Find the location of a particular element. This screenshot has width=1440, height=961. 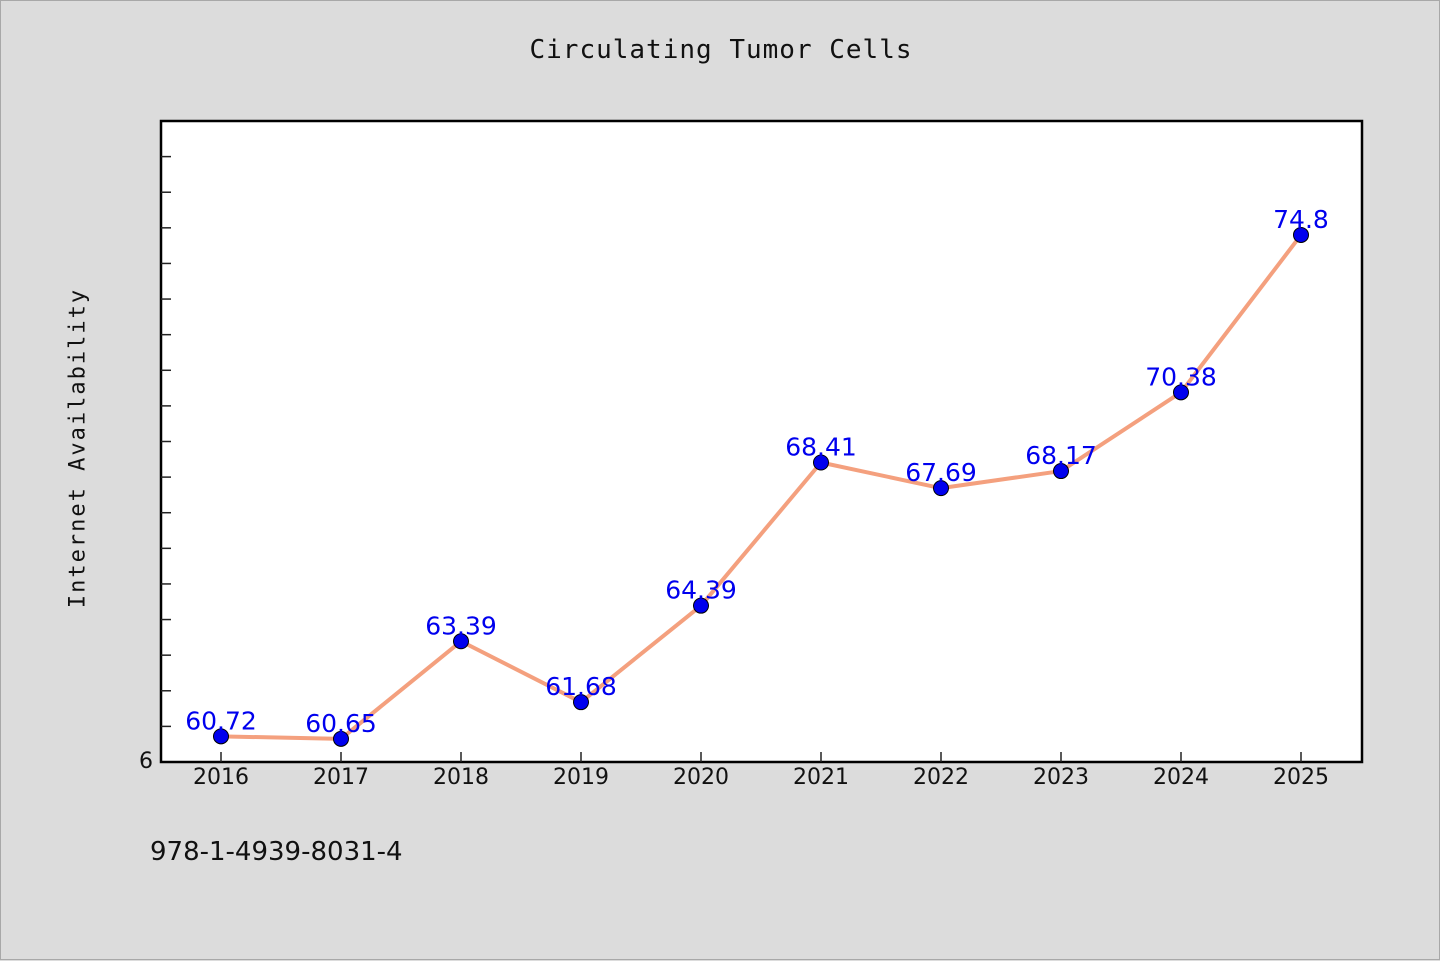

data-label: 60.65 is located at coordinates (341, 723).